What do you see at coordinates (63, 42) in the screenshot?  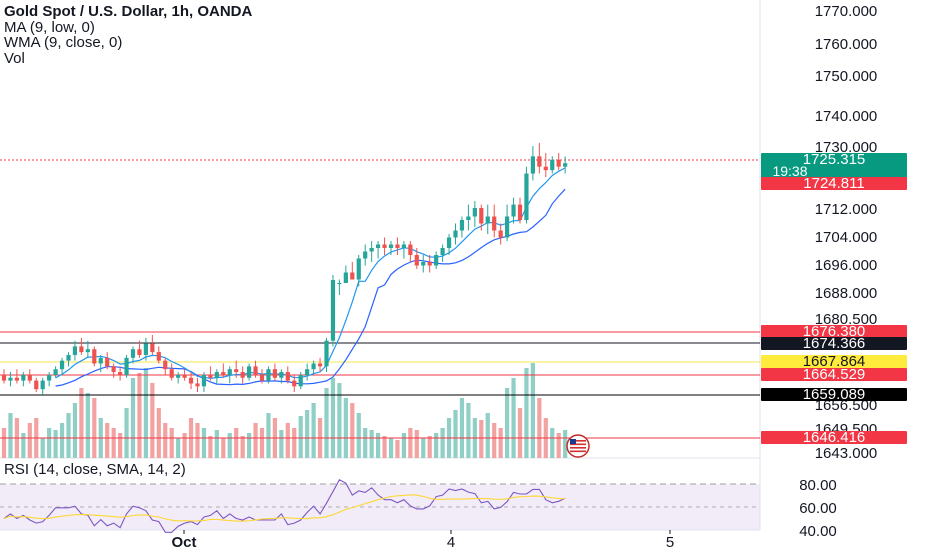 I see `indicator-wma-label: WMA (9, close, 0)` at bounding box center [63, 42].